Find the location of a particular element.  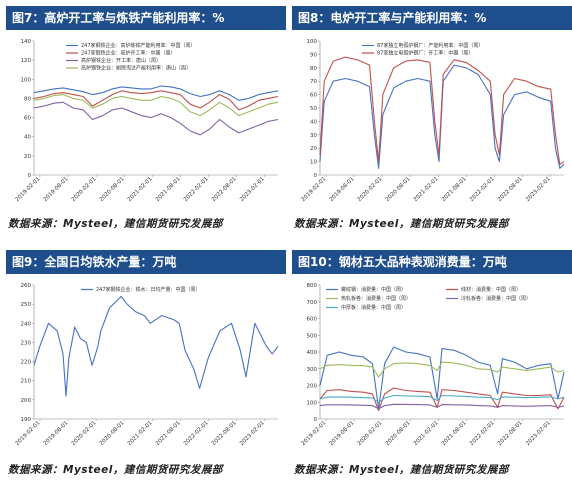

legend-label: 87家独立电弧炉钢厂：产能利用率：中国（周） is located at coordinates (430, 45).